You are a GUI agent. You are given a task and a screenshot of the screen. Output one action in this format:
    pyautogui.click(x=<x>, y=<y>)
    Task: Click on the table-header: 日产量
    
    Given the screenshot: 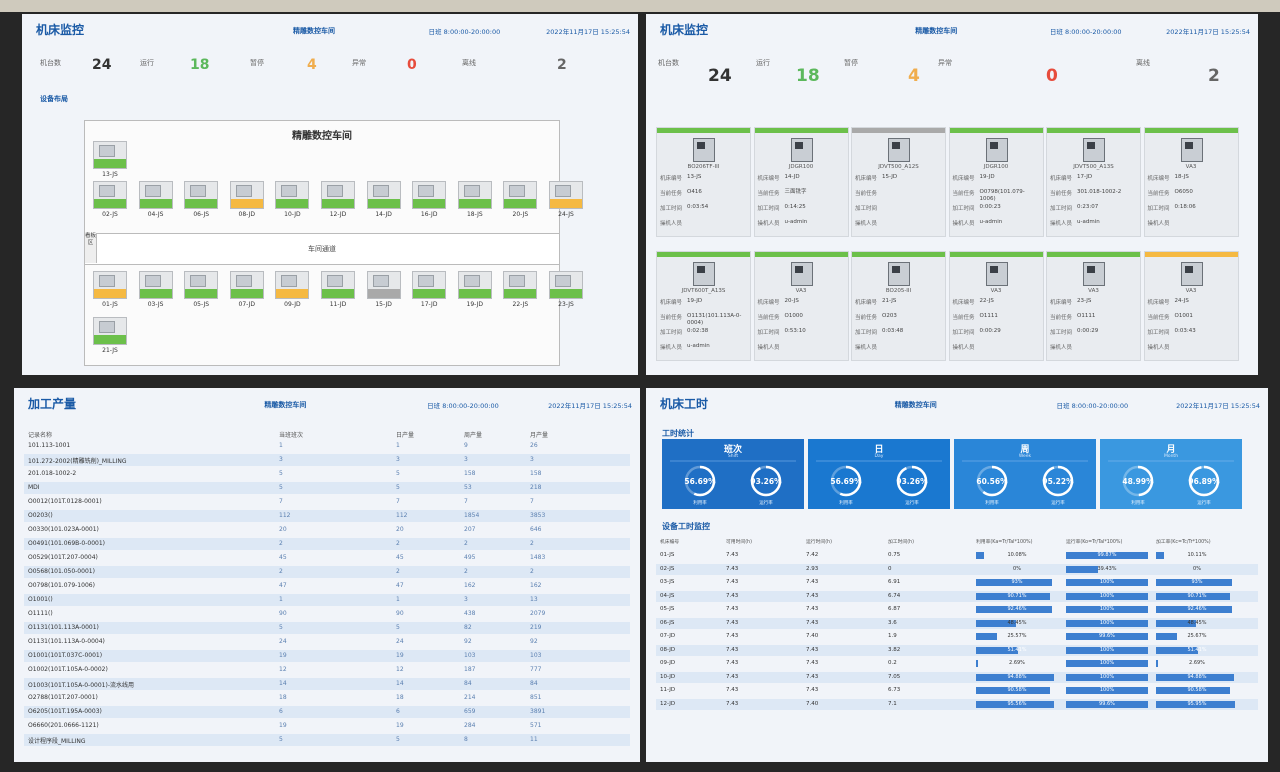 What is the action you would take?
    pyautogui.click(x=405, y=435)
    